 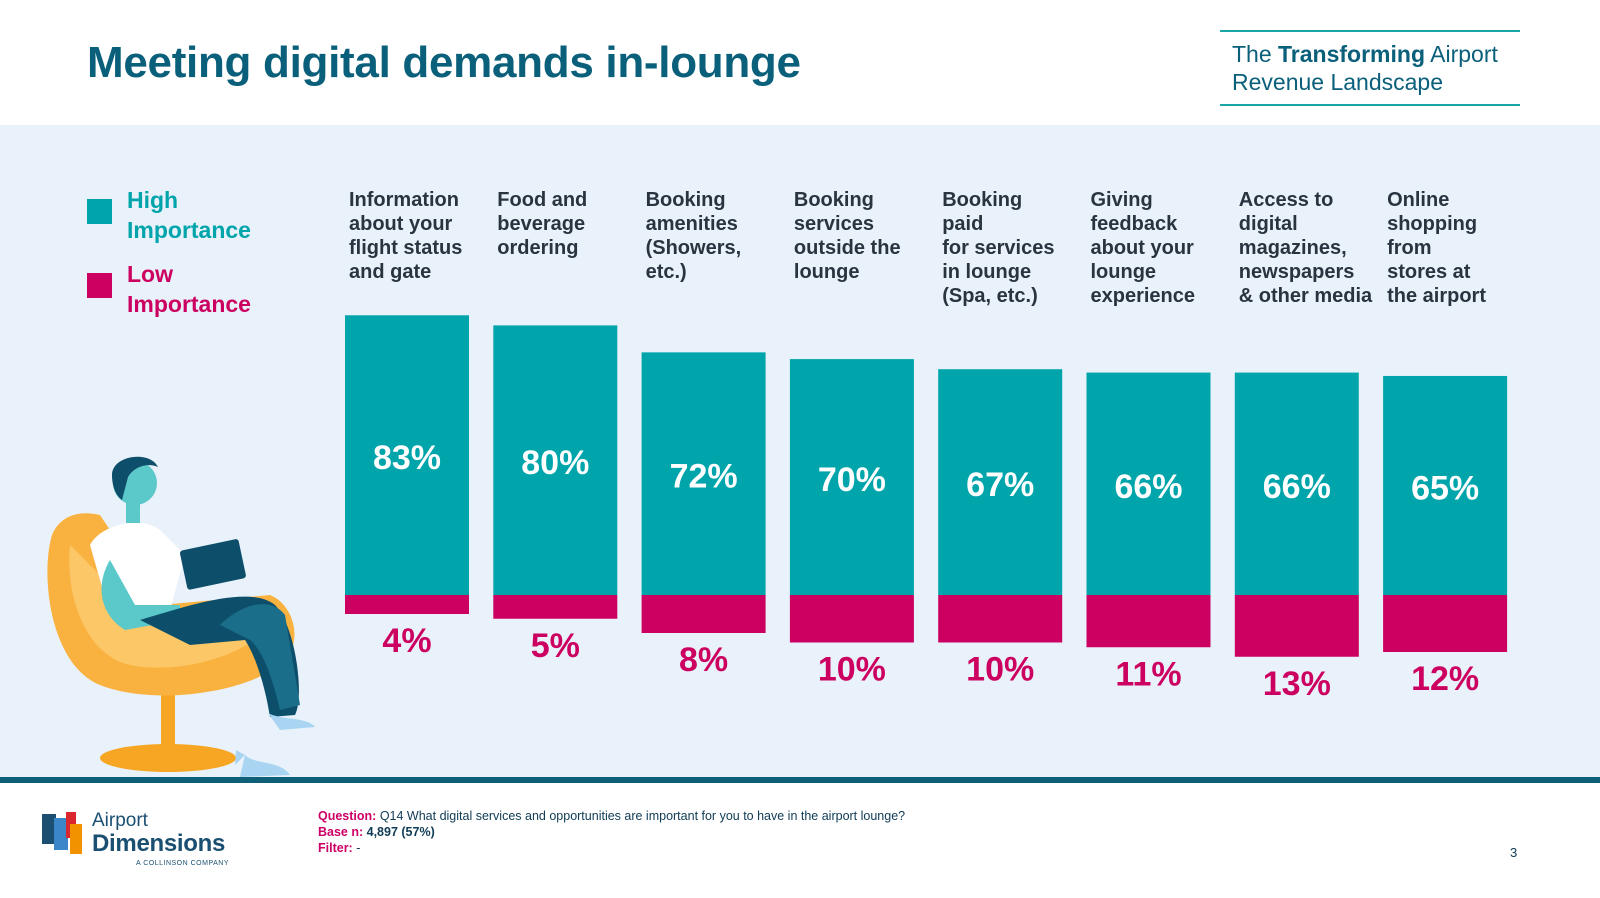 What do you see at coordinates (800, 780) in the screenshot?
I see `footer-divider` at bounding box center [800, 780].